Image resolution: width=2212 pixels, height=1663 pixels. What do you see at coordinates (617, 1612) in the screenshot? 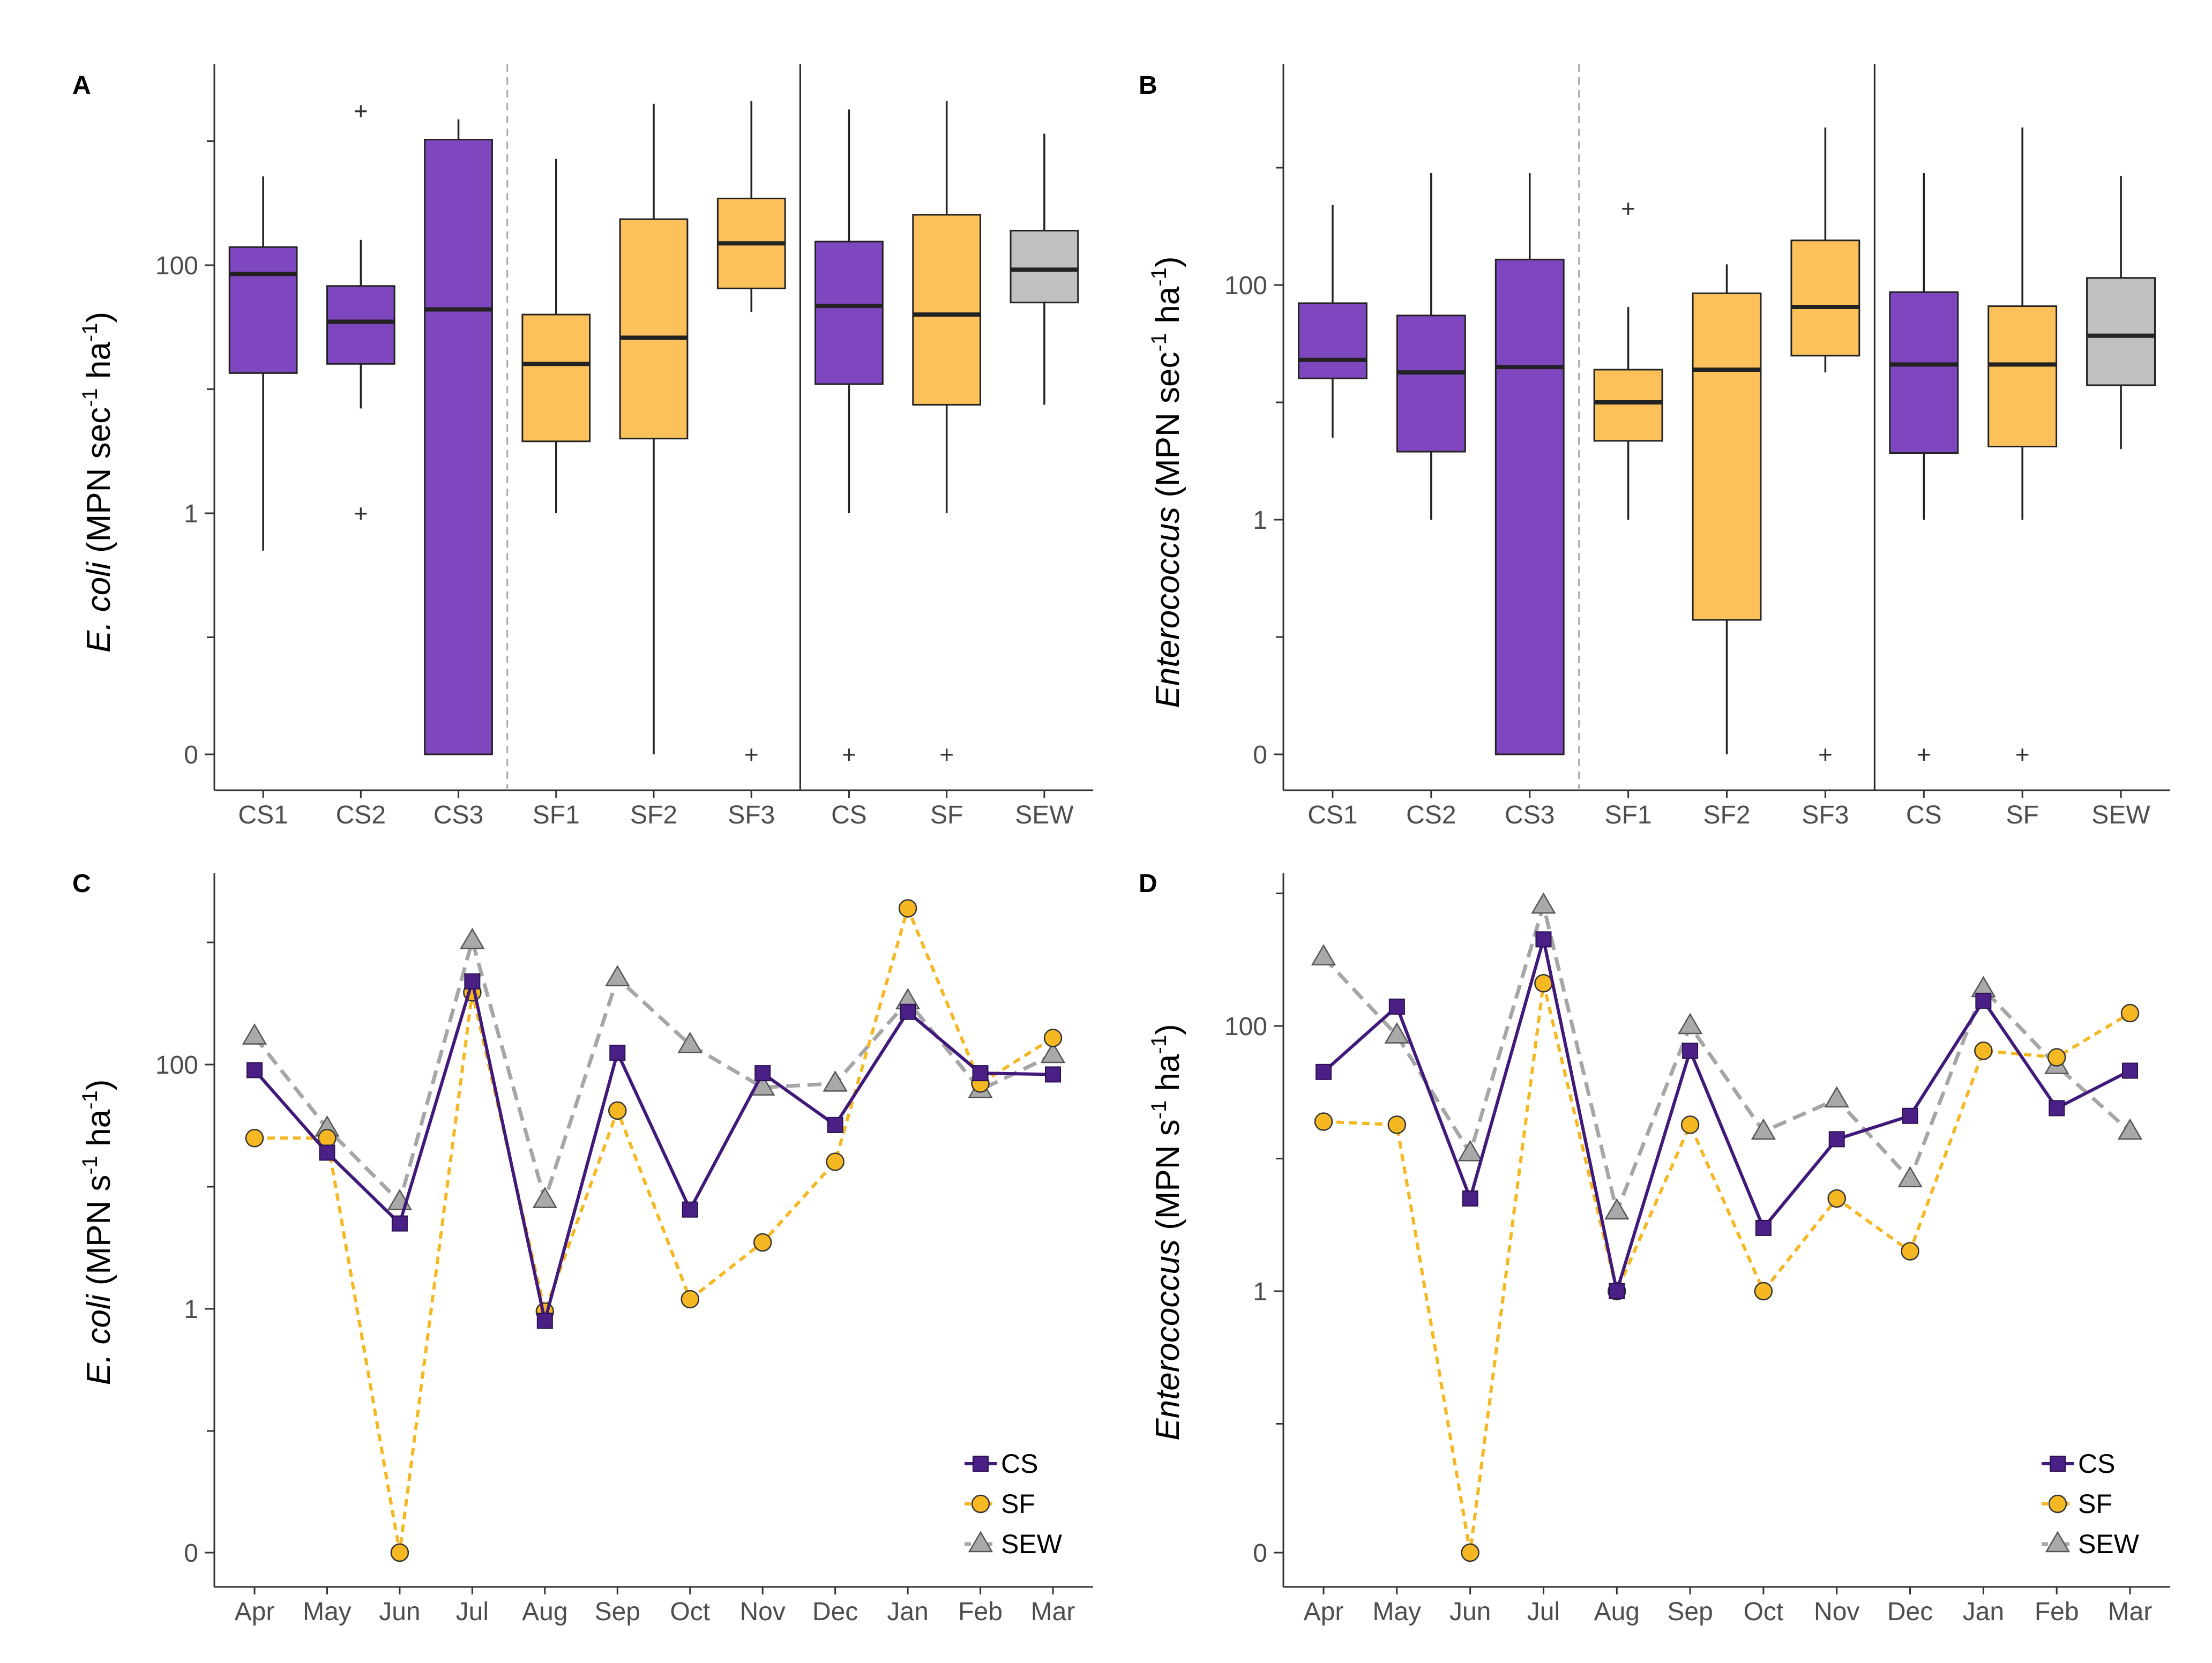
I see `x-tick-label: Sep` at bounding box center [617, 1612].